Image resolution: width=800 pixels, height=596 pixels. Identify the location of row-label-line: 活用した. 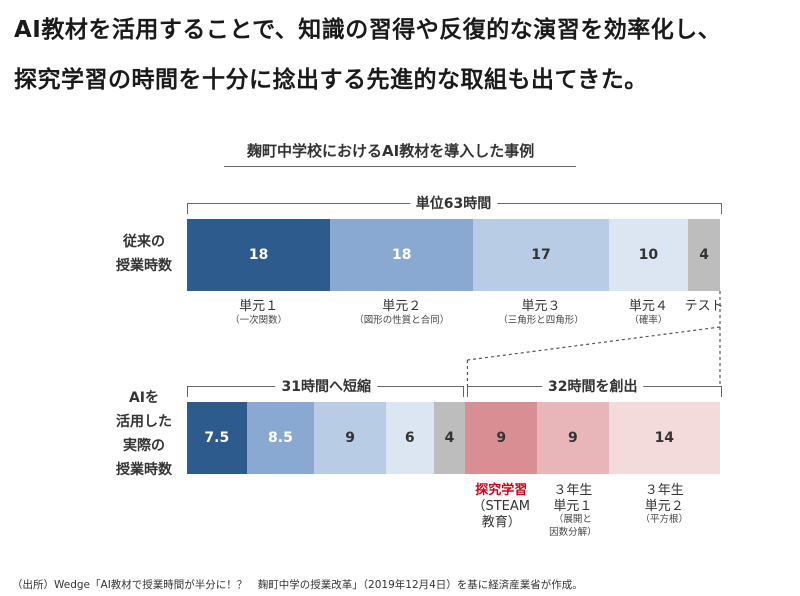
(144, 422).